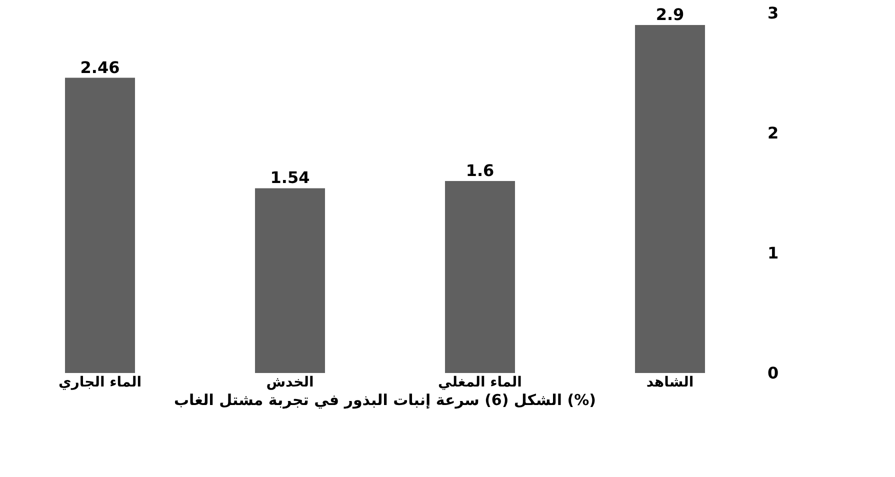 The height and width of the screenshot is (477, 895). What do you see at coordinates (773, 253) in the screenshot?
I see `y-tick-label: 1` at bounding box center [773, 253].